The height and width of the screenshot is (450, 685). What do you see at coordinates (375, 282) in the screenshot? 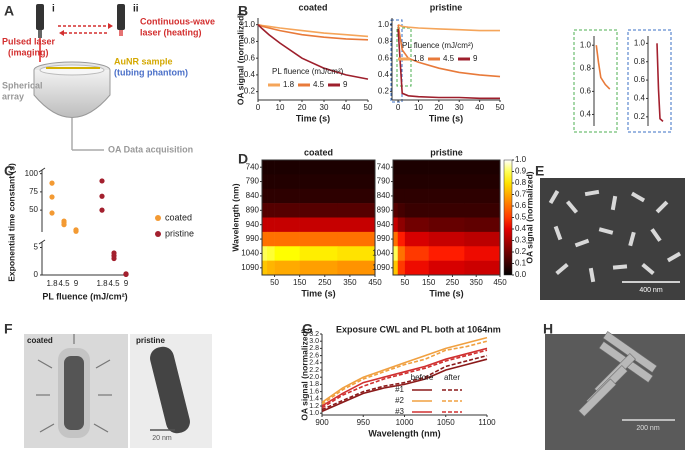
I see `x-tick-label: 450` at bounding box center [375, 282].